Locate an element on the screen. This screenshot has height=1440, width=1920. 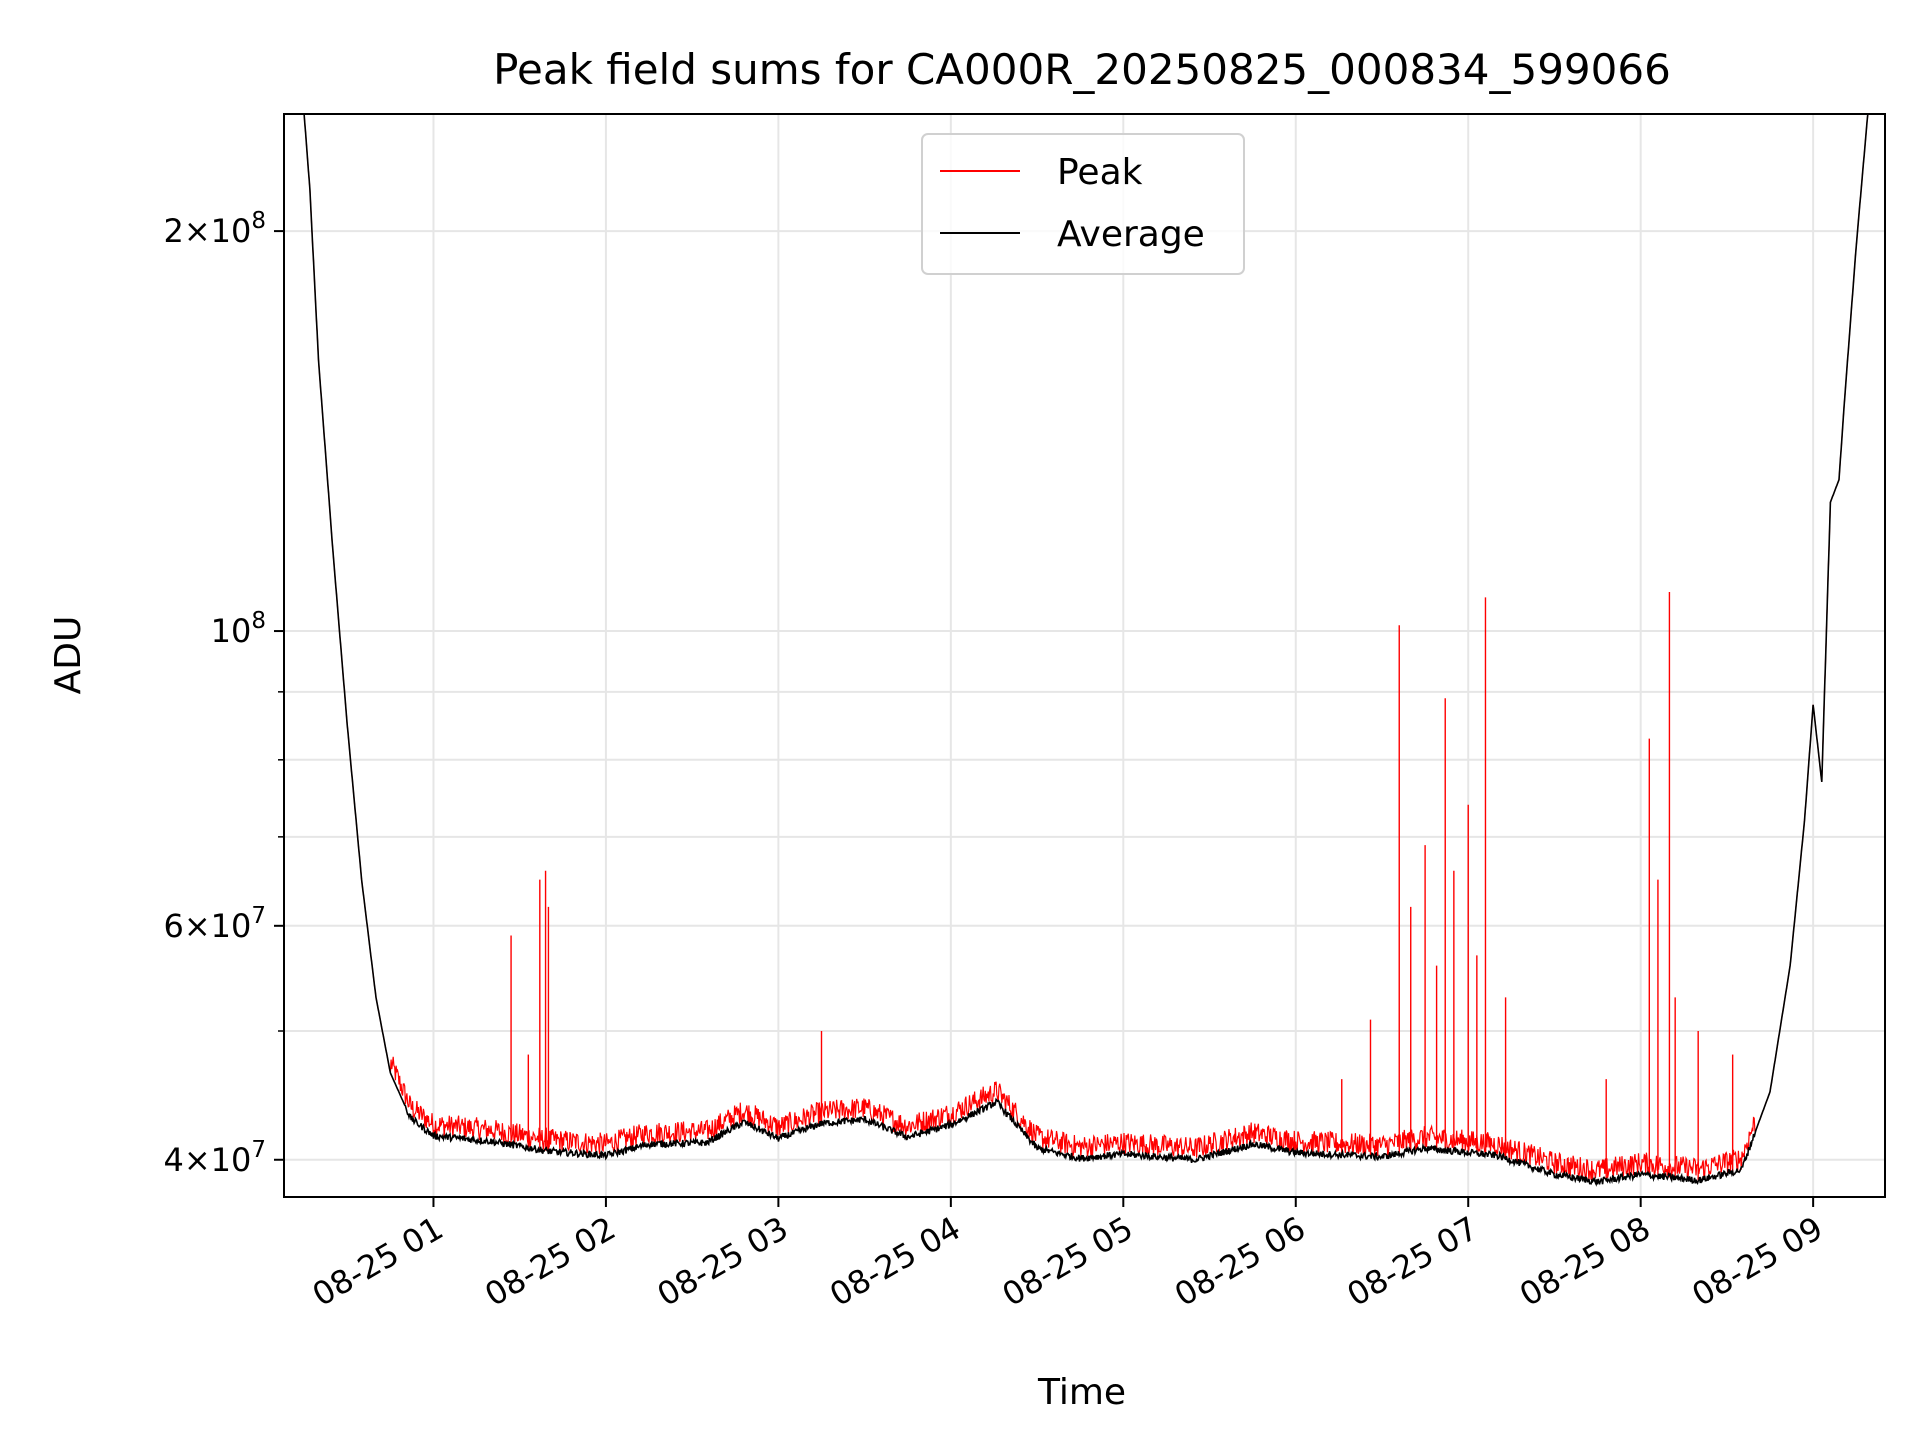
x-tick-label: 08-25 01 is located at coordinates (378, 1261).